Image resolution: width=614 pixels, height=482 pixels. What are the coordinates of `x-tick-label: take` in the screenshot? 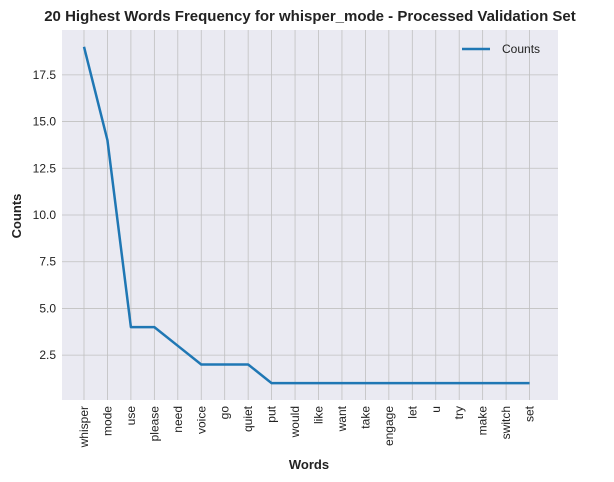 It's located at (365, 417).